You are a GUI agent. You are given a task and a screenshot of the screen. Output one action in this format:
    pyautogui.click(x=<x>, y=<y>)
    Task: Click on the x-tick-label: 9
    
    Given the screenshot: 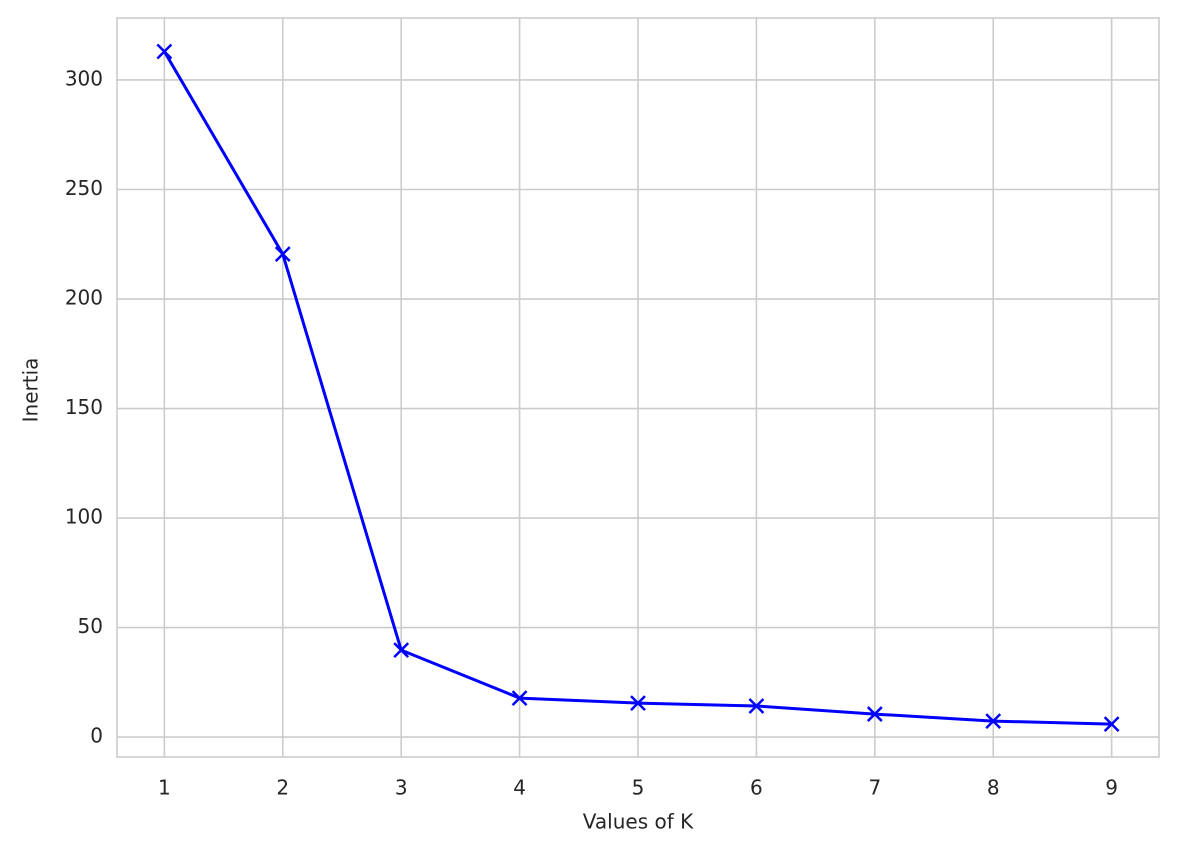 What is the action you would take?
    pyautogui.click(x=1111, y=788)
    